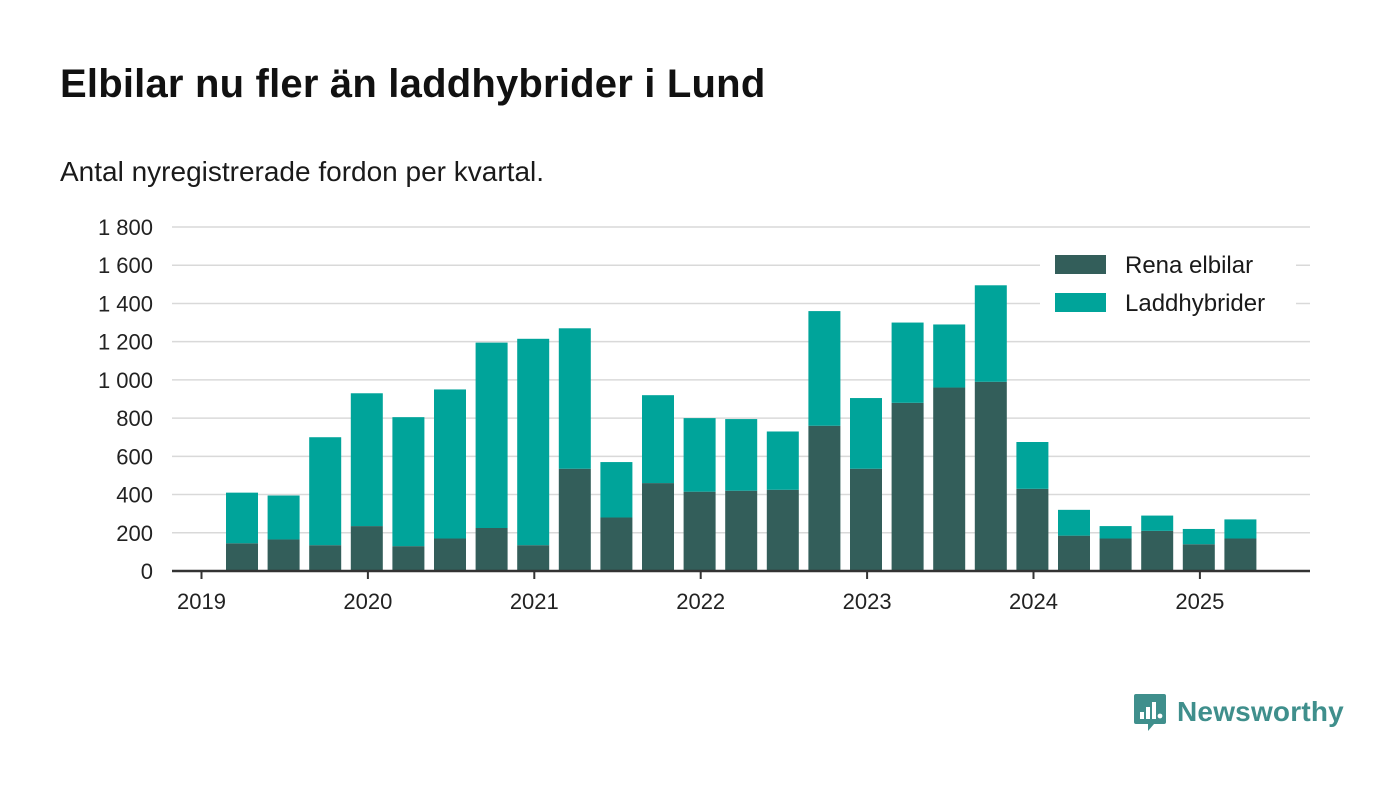 The height and width of the screenshot is (793, 1400). I want to click on newsworthy-logo: Newsworthy, so click(1238, 712).